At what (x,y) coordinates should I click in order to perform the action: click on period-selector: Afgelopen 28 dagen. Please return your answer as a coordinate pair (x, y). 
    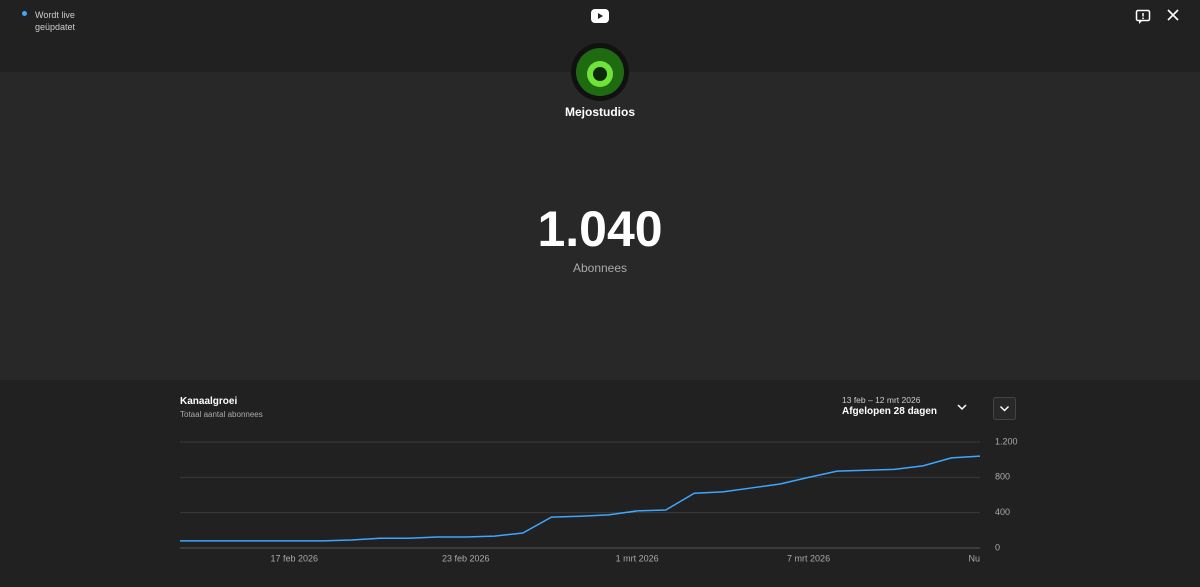
    Looking at the image, I should click on (890, 411).